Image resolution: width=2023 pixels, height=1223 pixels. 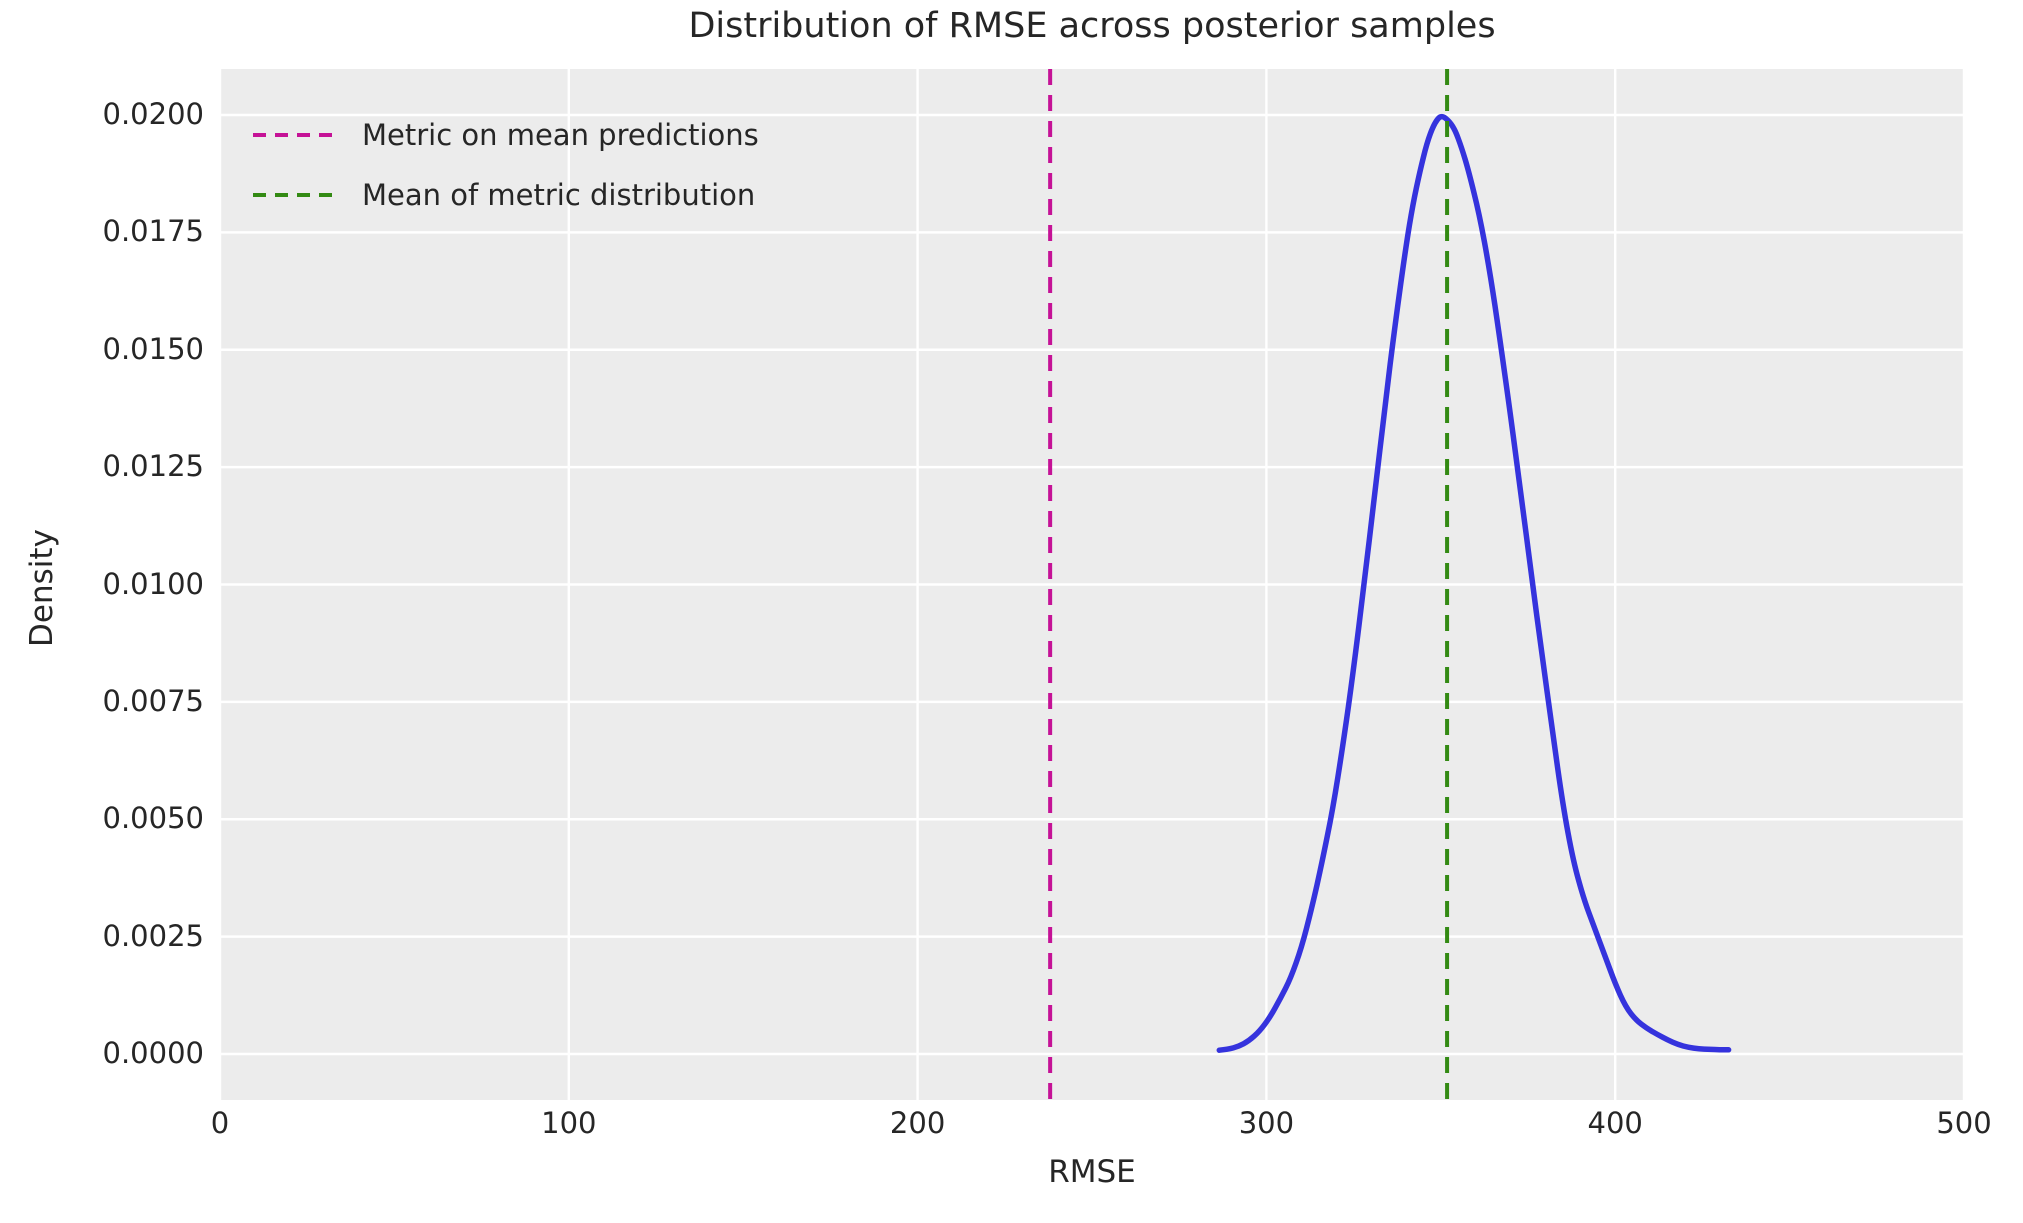 I want to click on x-axis-label: RMSE, so click(x=1092, y=1172).